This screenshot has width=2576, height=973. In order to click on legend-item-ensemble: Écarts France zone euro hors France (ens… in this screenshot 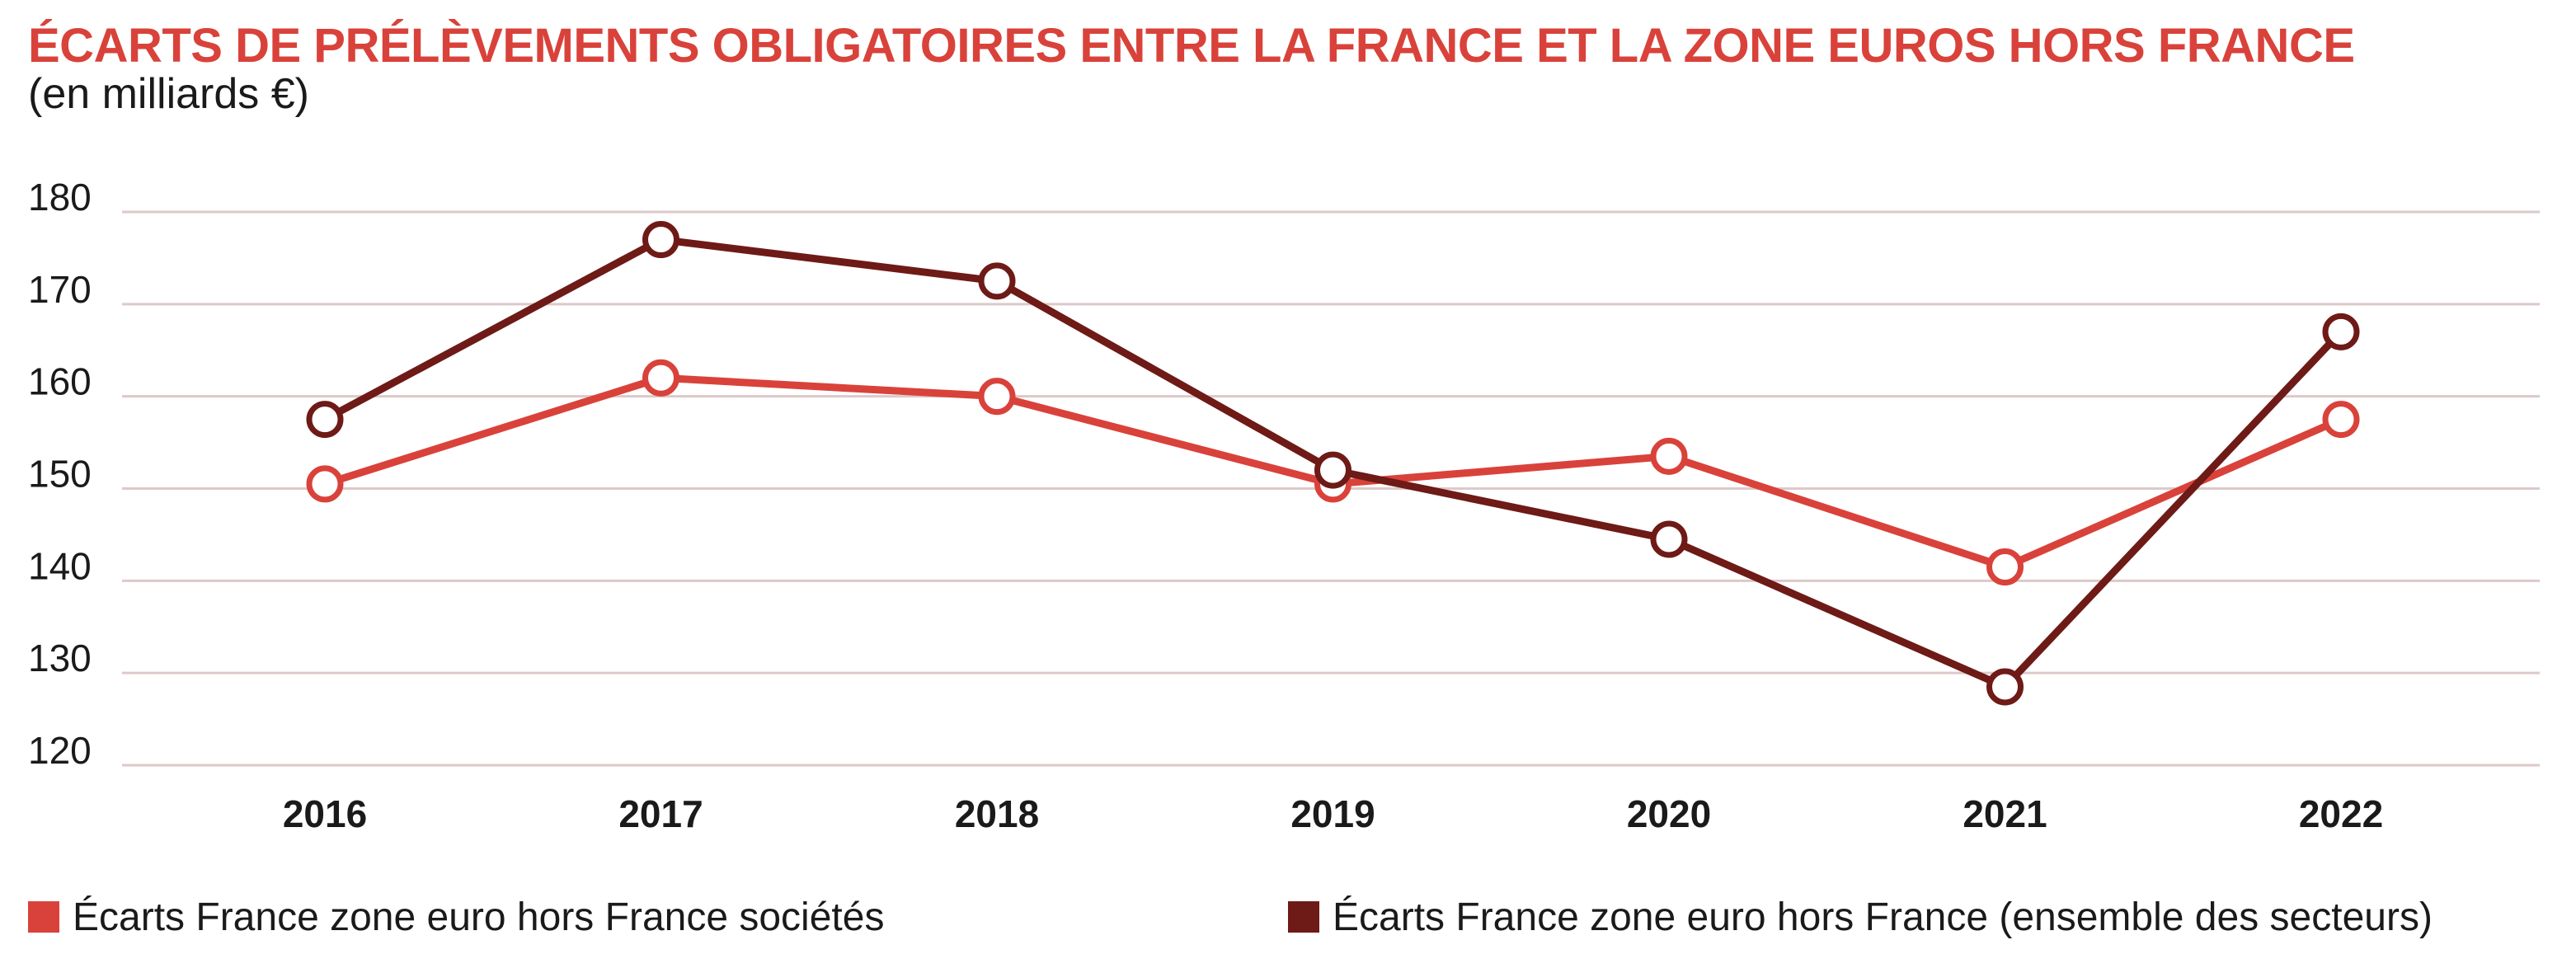, I will do `click(1860, 917)`.